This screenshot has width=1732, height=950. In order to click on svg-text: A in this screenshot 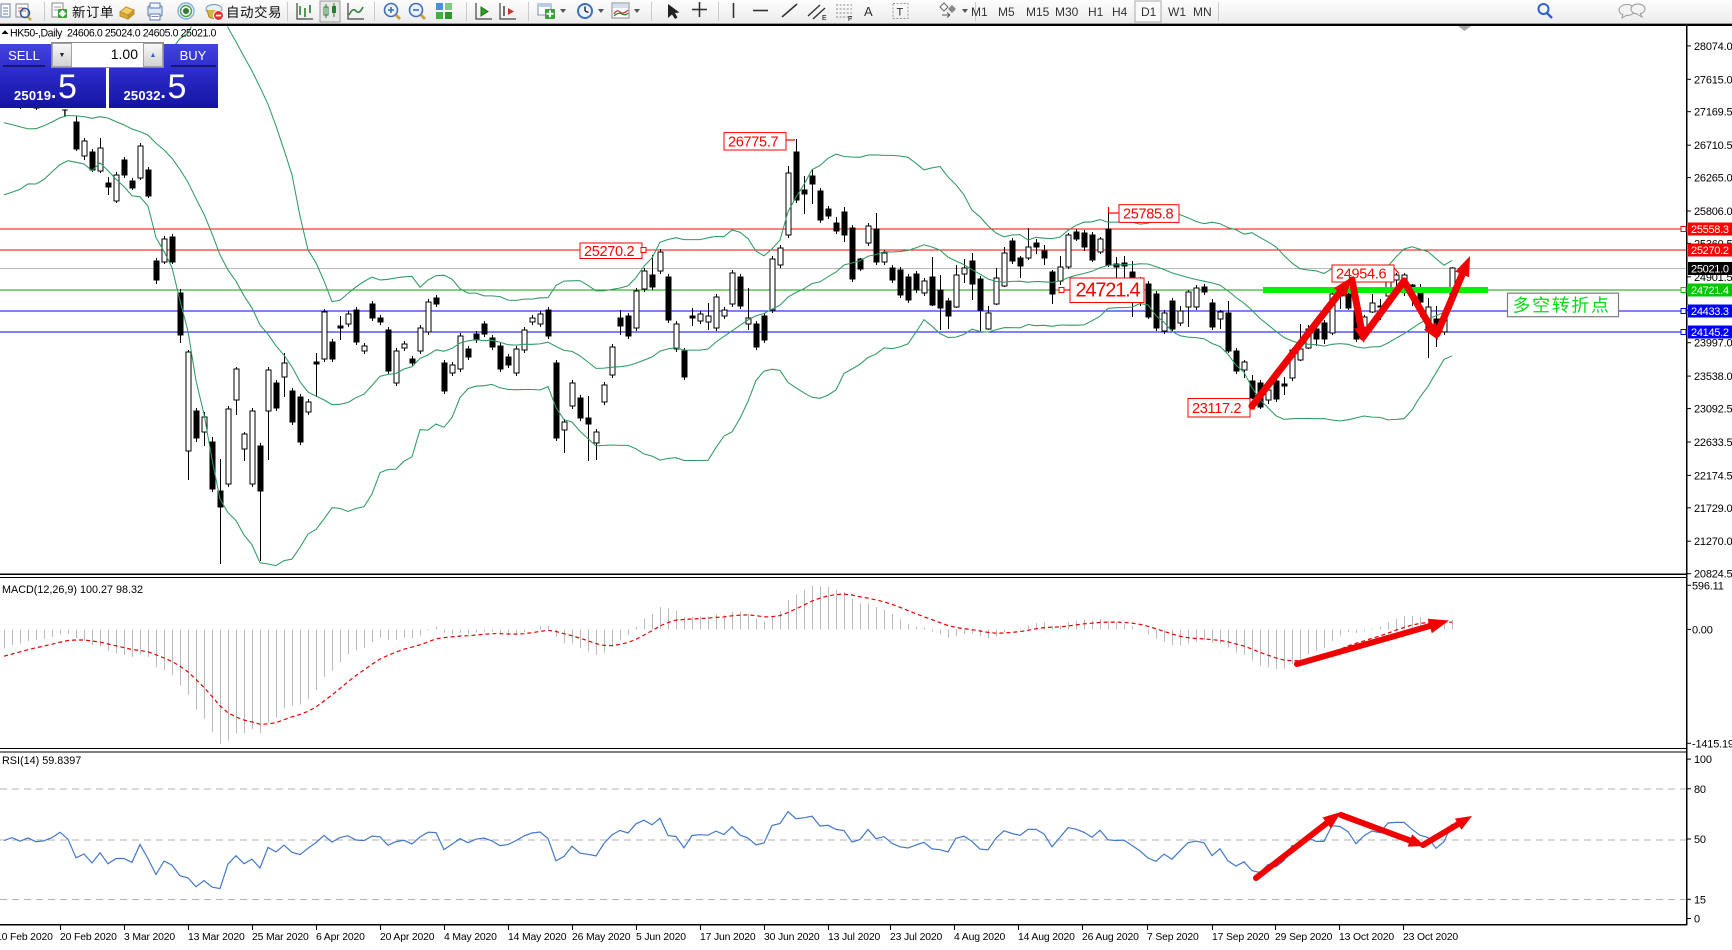, I will do `click(868, 11)`.